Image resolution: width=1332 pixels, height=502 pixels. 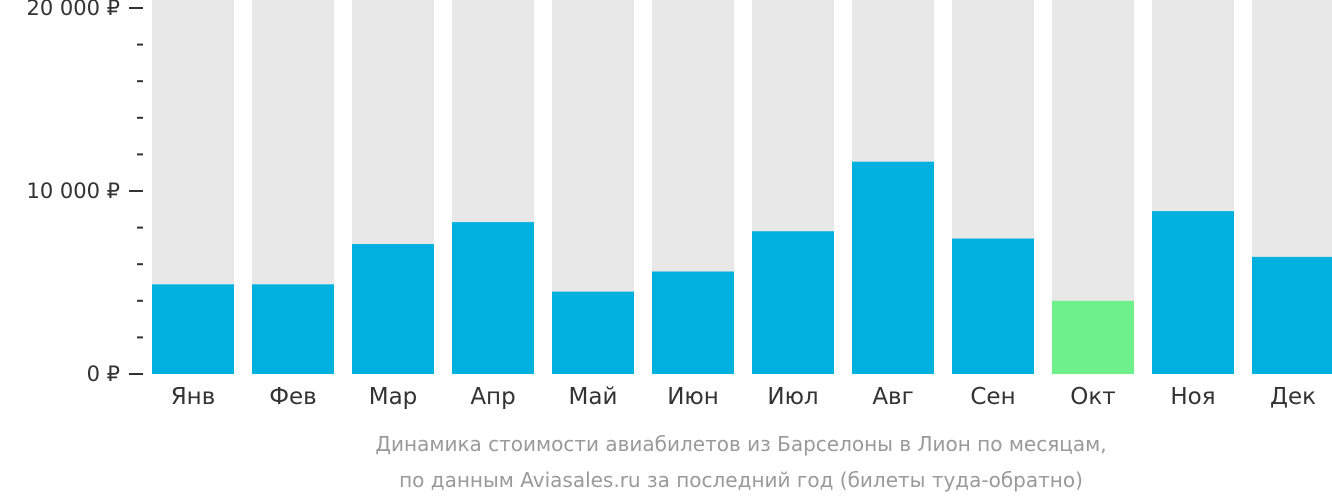 What do you see at coordinates (1293, 397) in the screenshot?
I see `x-tick-label: Дек` at bounding box center [1293, 397].